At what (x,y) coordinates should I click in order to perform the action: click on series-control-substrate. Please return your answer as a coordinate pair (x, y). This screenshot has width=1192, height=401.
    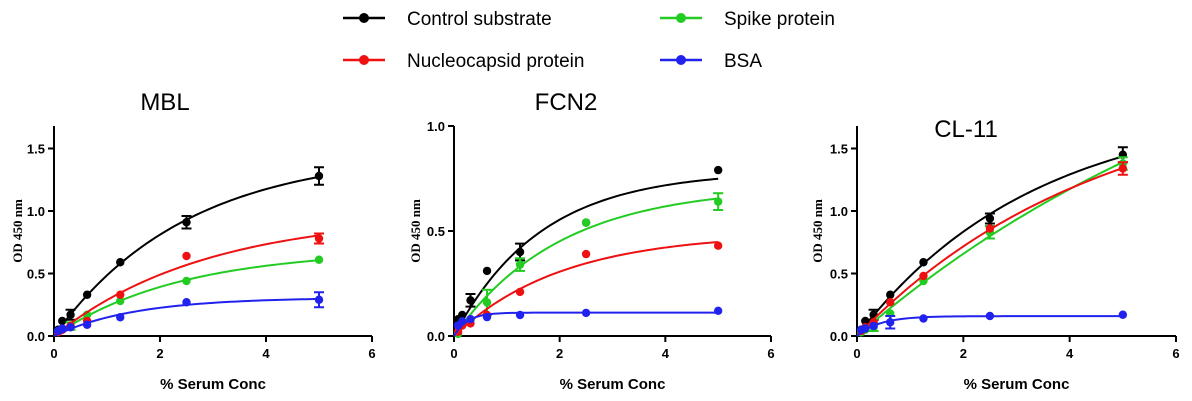
    Looking at the image, I should click on (992, 241).